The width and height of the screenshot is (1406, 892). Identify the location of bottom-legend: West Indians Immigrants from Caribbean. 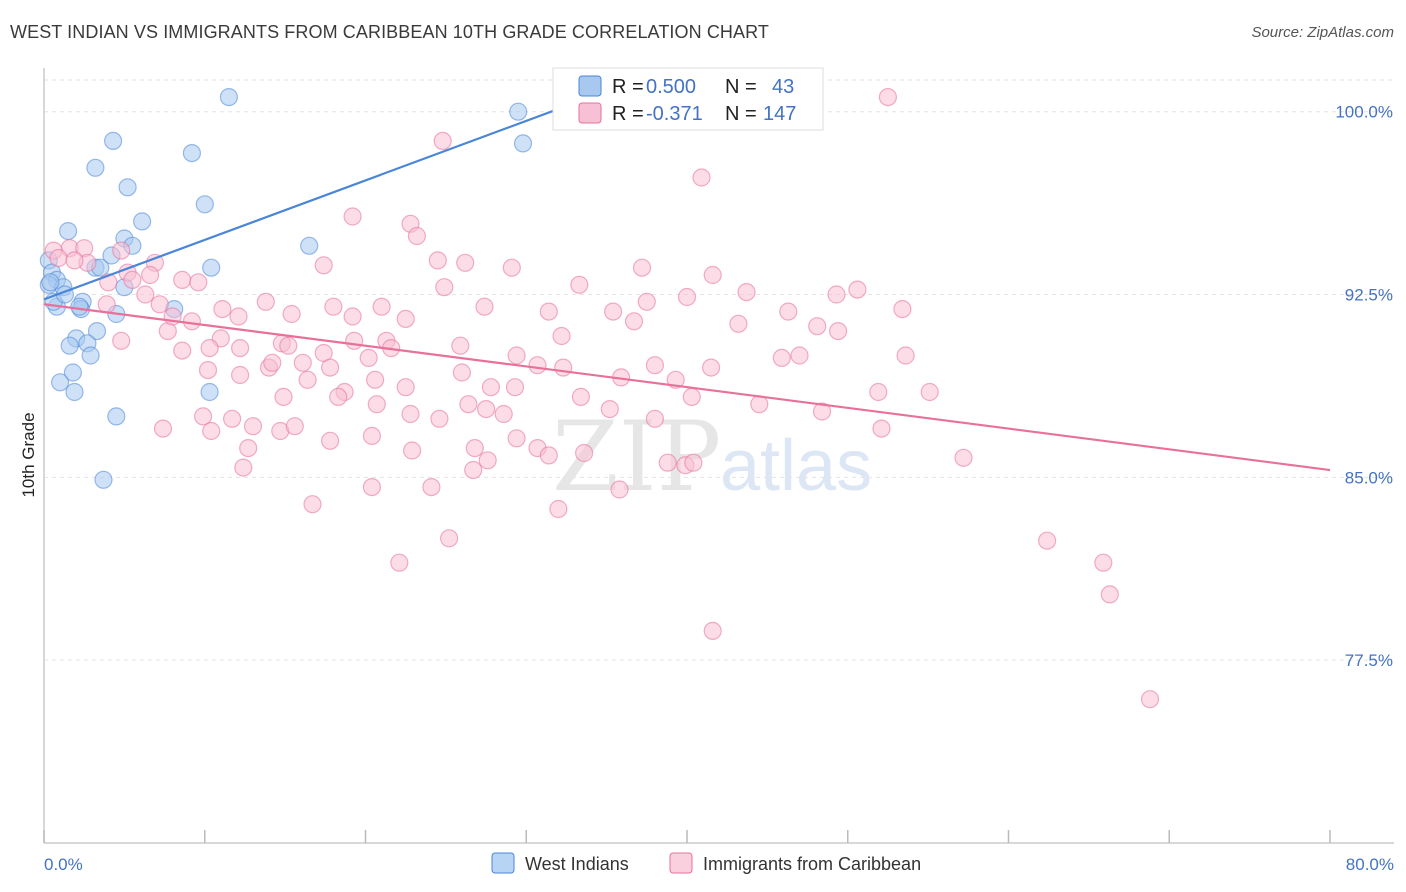
(706, 863).